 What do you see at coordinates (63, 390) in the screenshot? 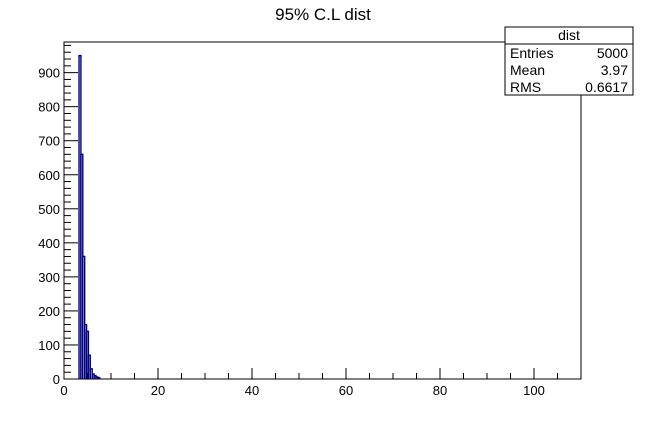
I see `x-tick-label: 0` at bounding box center [63, 390].